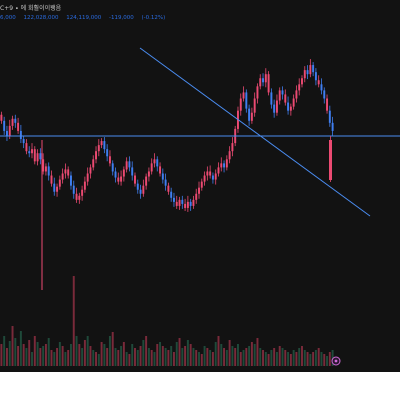  I want to click on ohlc-low-value: 124,119,000, so click(84, 18).